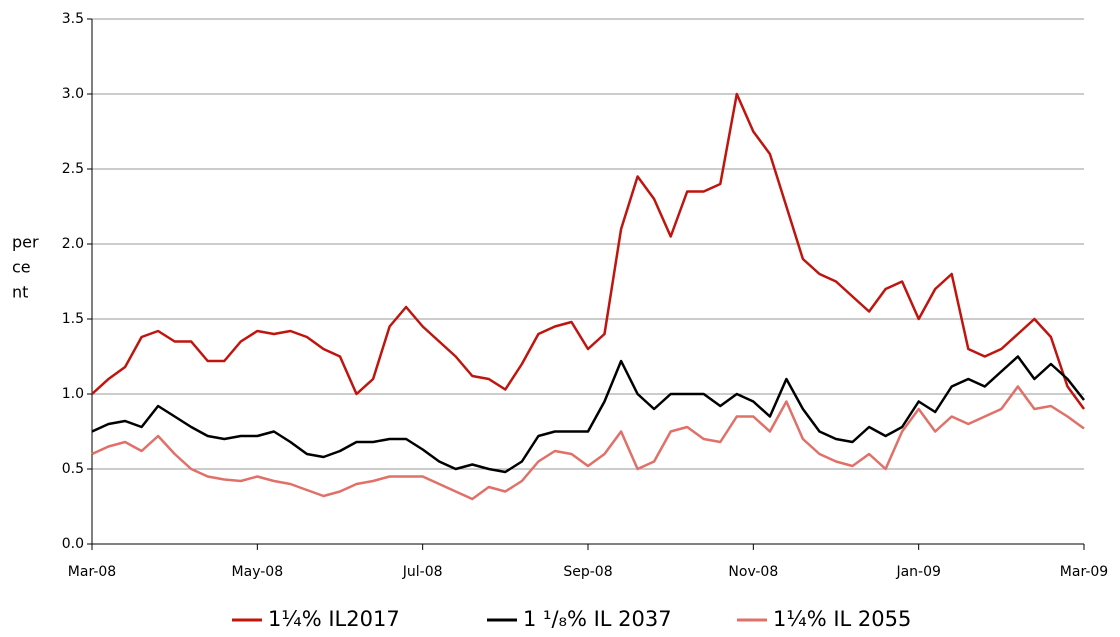 The width and height of the screenshot is (1120, 637). Describe the element at coordinates (917, 572) in the screenshot. I see `x-tick-label: Jan-09` at that location.